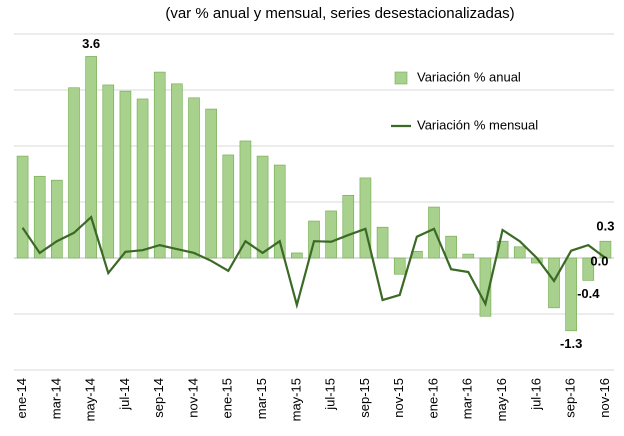 This screenshot has height=436, width=624. What do you see at coordinates (501, 399) in the screenshot?
I see `x-tick-label: may-16` at bounding box center [501, 399].